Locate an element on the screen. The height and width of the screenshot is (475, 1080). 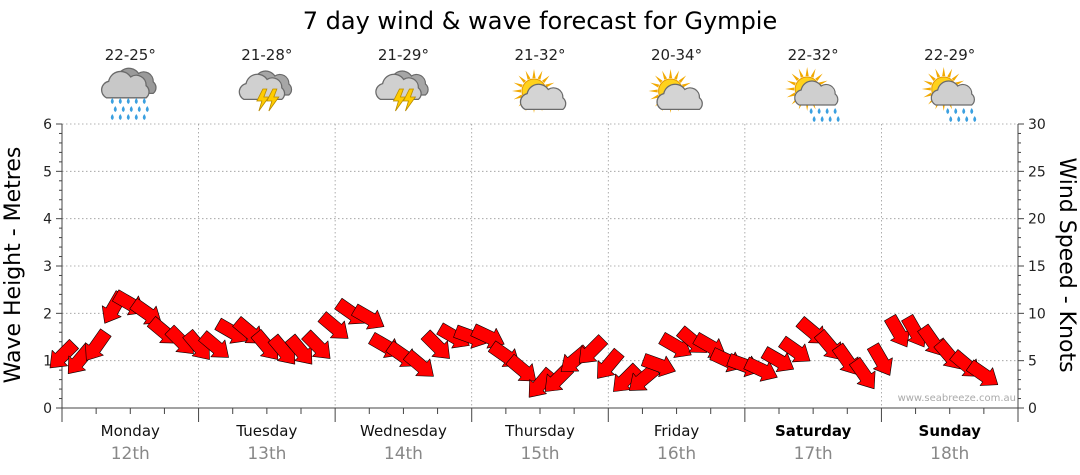
temperature-label: 22-29° is located at coordinates (949, 55).